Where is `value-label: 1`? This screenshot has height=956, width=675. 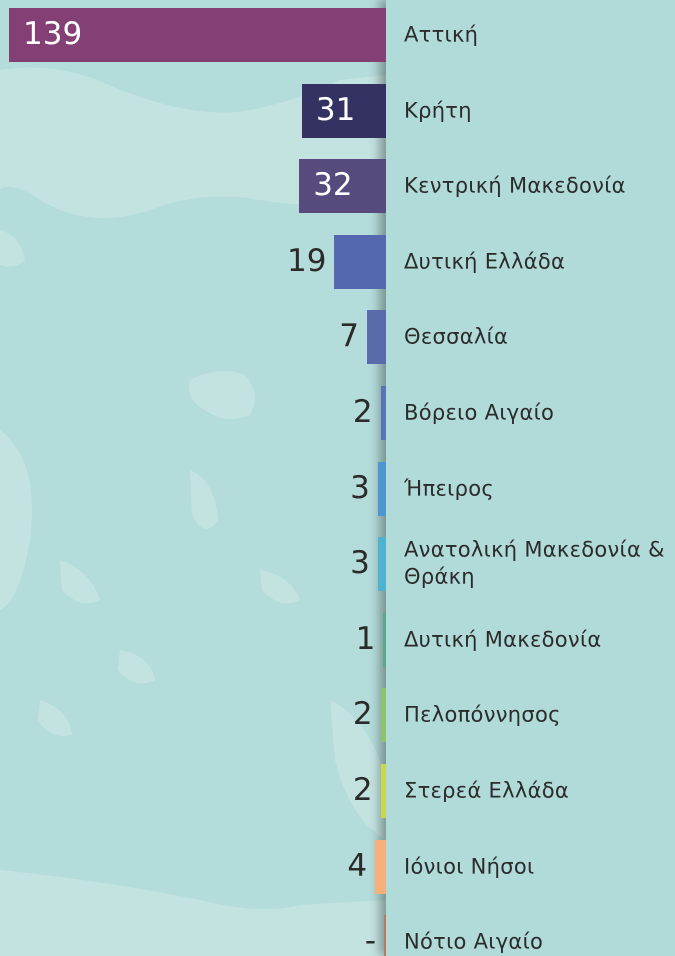 value-label: 1 is located at coordinates (365, 638).